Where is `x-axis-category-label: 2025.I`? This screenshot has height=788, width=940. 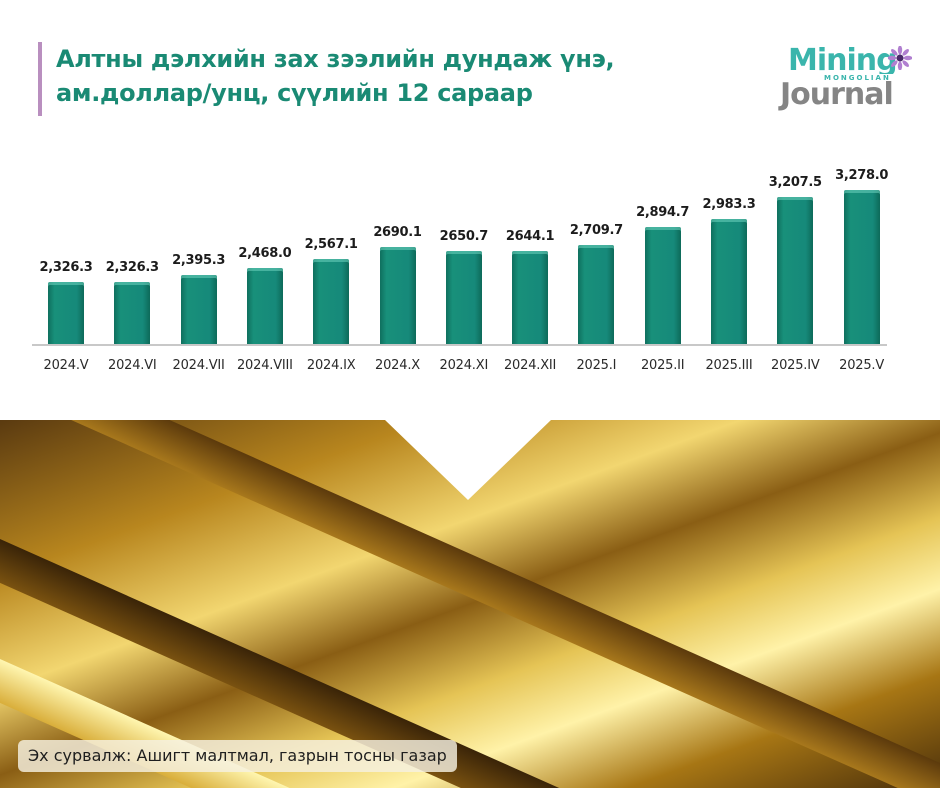 x-axis-category-label: 2025.I is located at coordinates (596, 365).